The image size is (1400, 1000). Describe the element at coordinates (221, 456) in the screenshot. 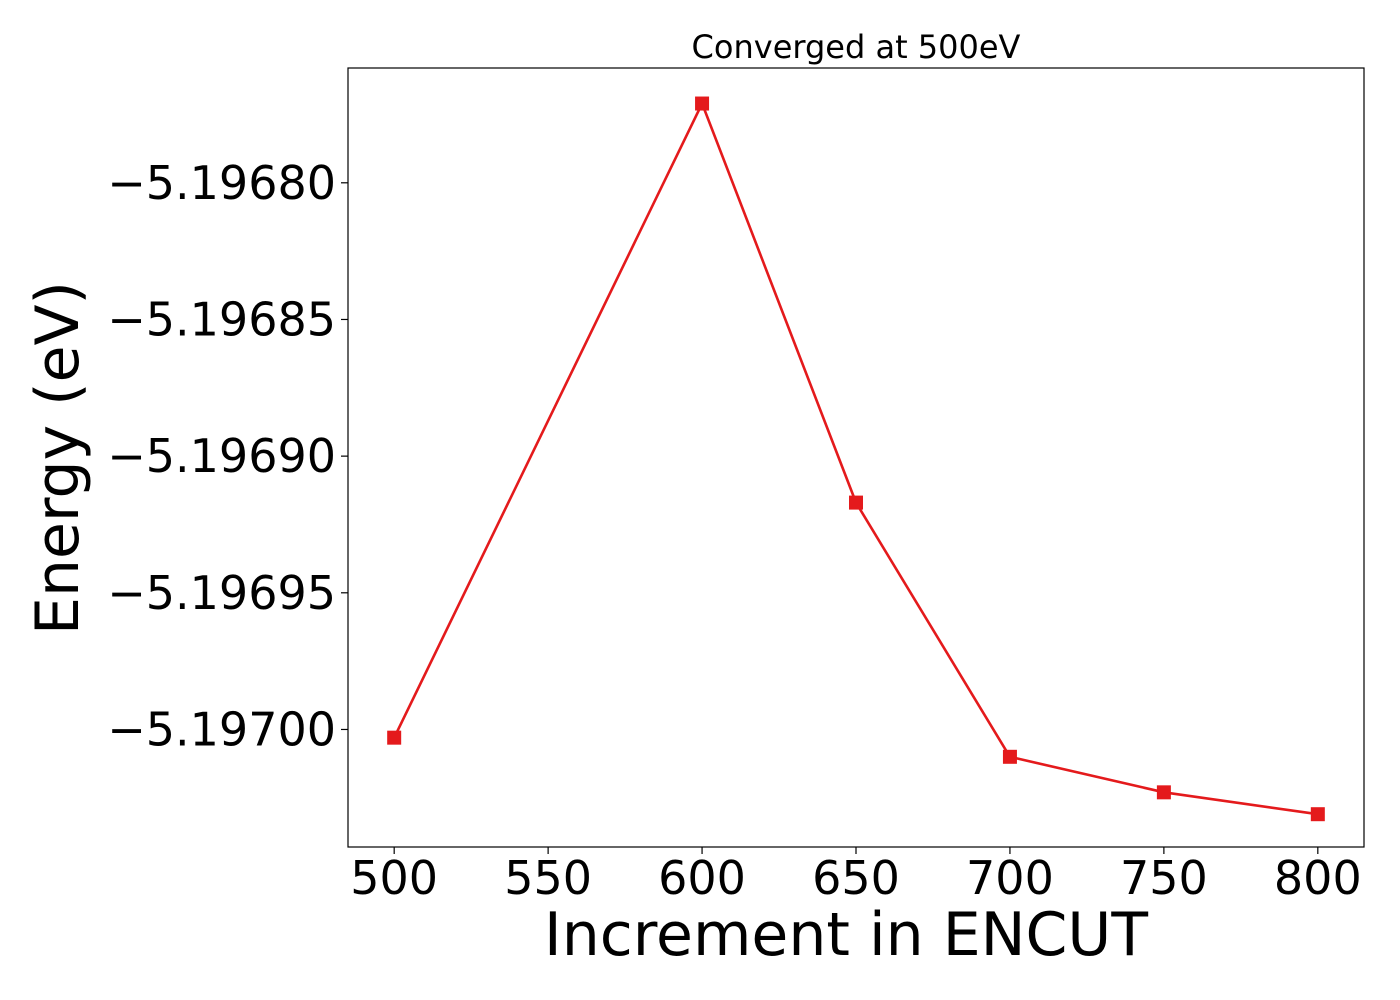

I see `y-tick-label: −5.19690` at that location.